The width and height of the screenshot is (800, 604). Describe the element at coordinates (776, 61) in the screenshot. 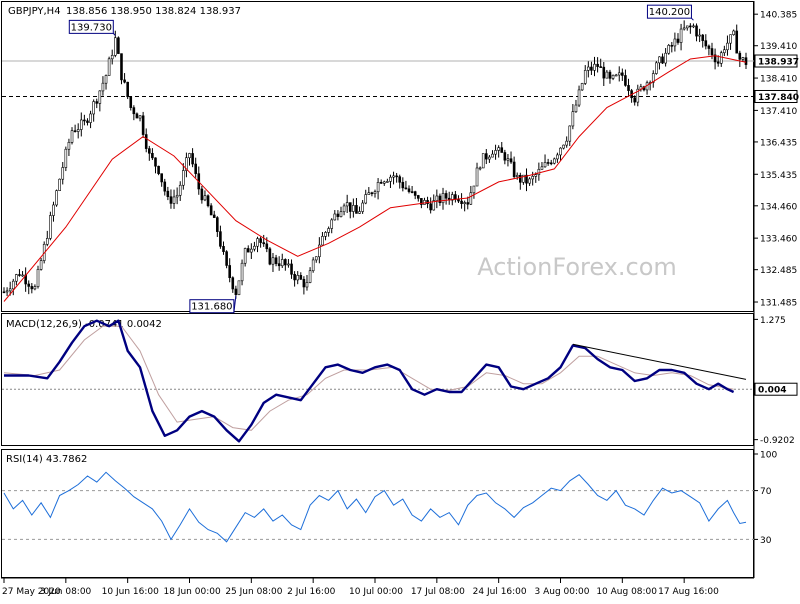

I see `current-price-tag-box` at that location.